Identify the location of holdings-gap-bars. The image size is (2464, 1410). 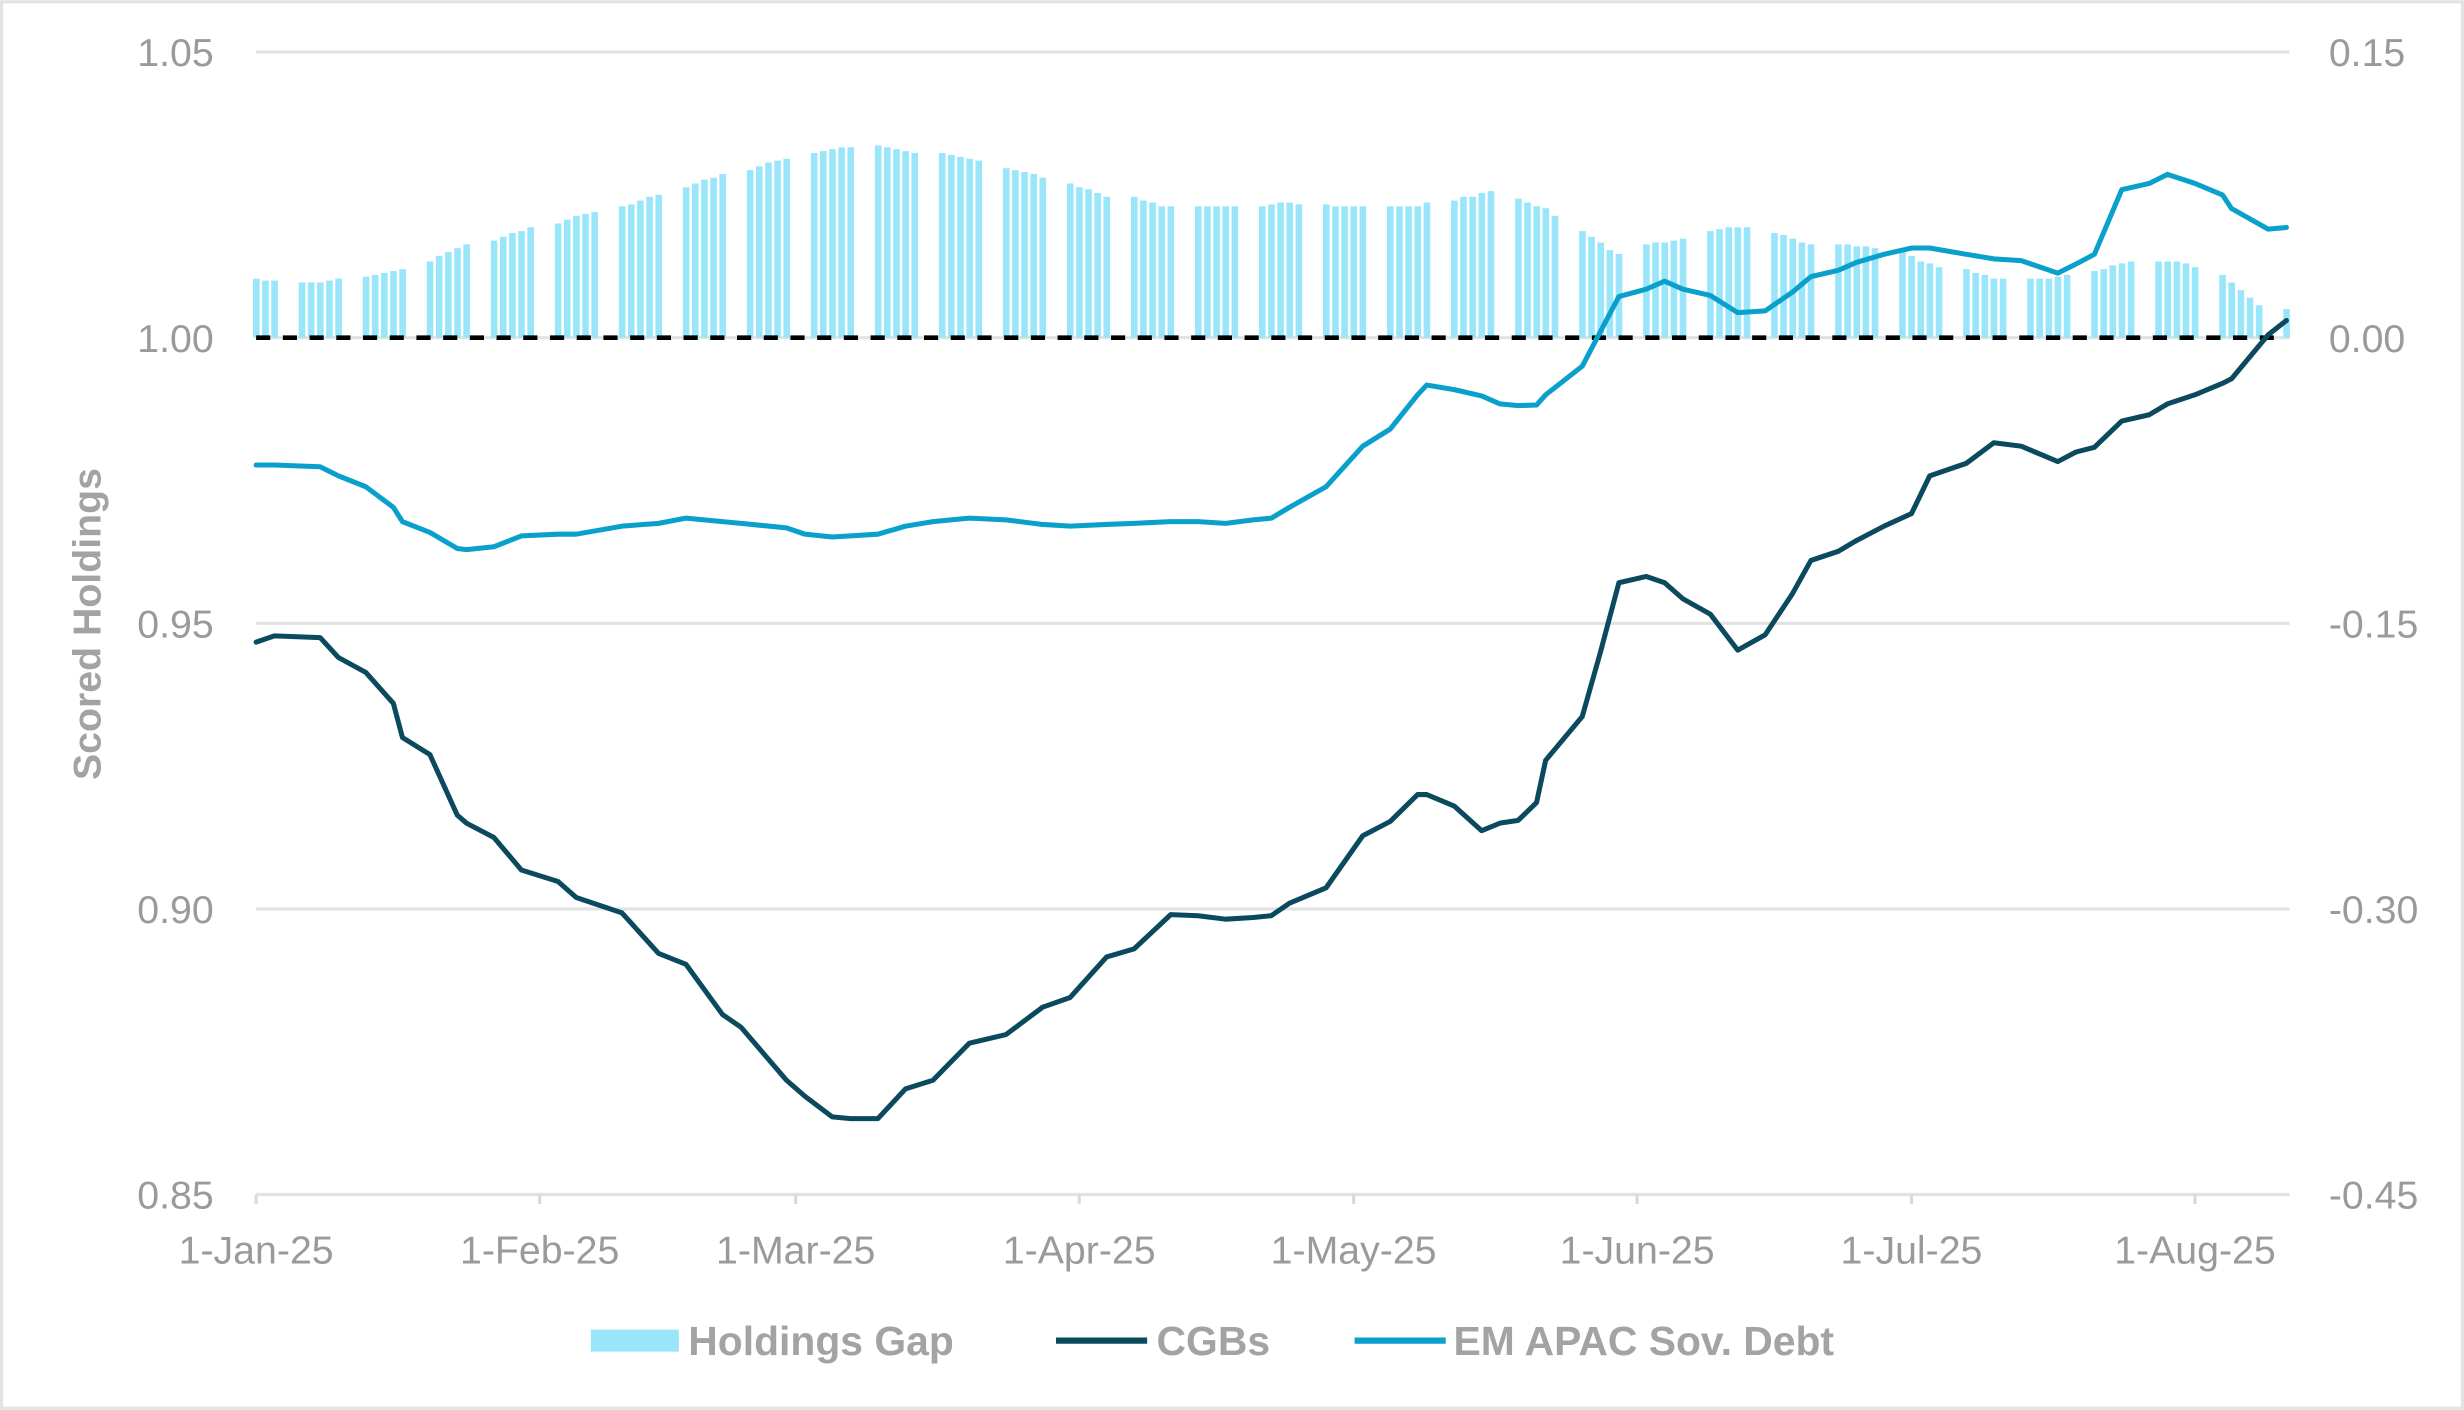
(1271, 241).